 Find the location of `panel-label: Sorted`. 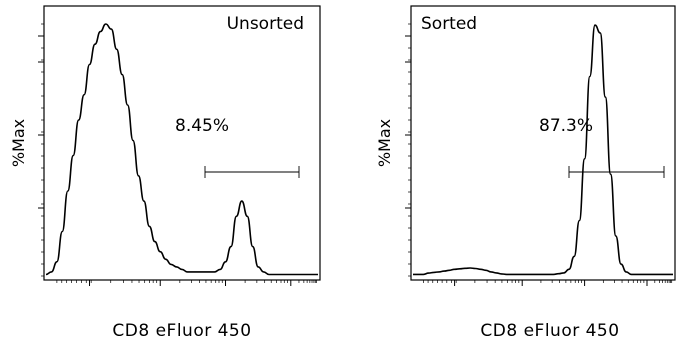

panel-label: Sorted is located at coordinates (449, 24).